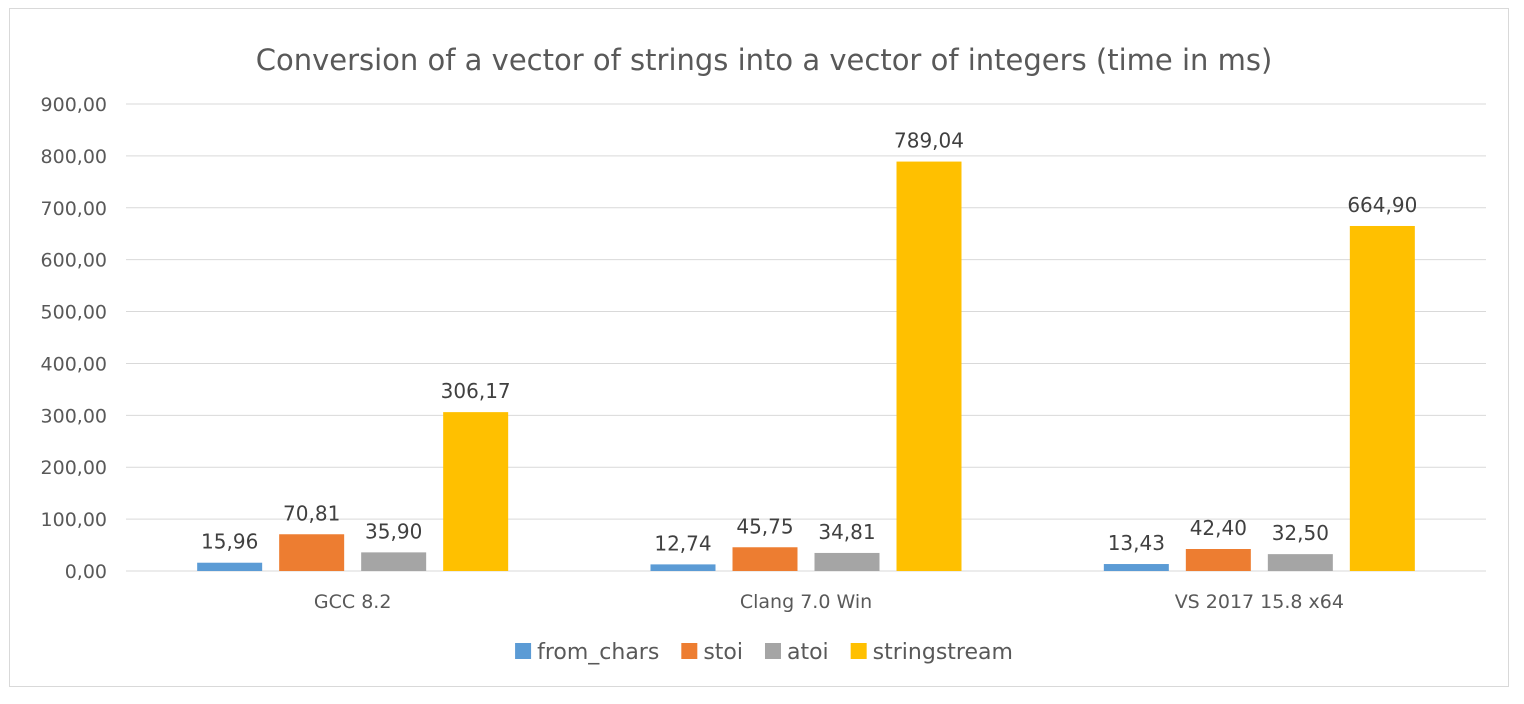  I want to click on y-tick-label: 500,00, so click(74, 313).